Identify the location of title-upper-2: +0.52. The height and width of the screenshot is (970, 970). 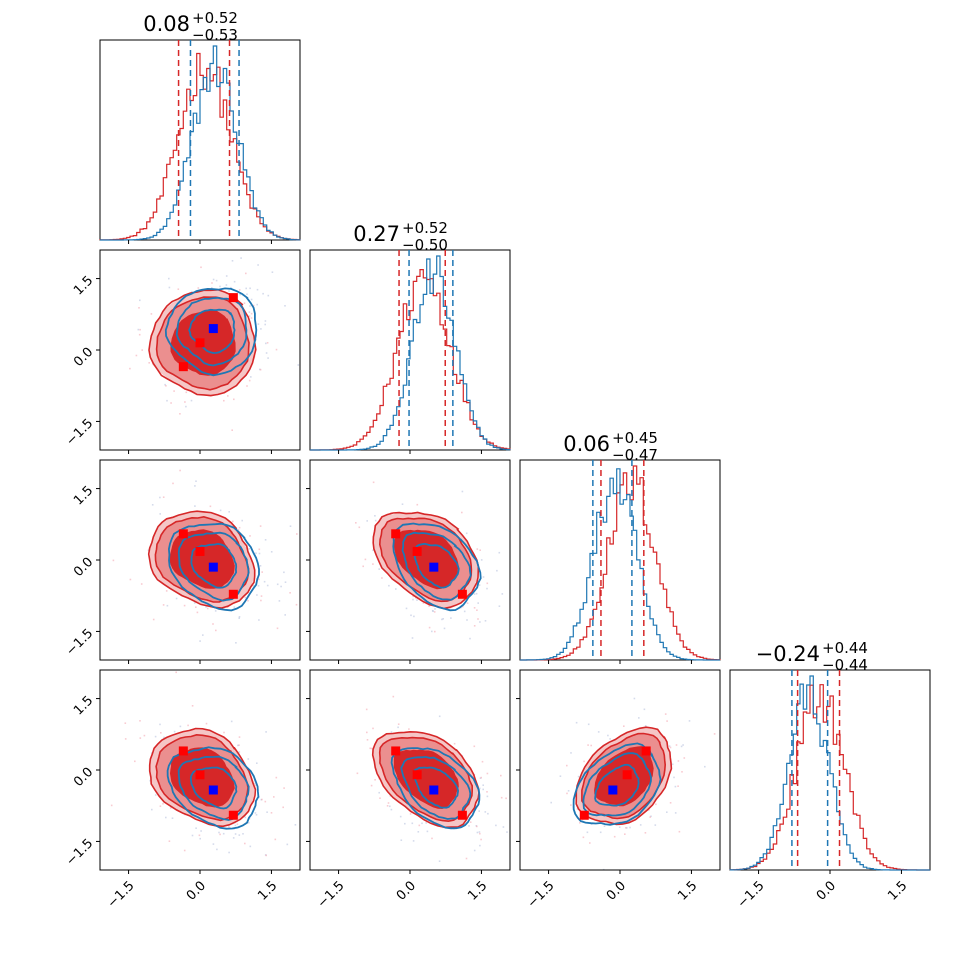
(425, 228).